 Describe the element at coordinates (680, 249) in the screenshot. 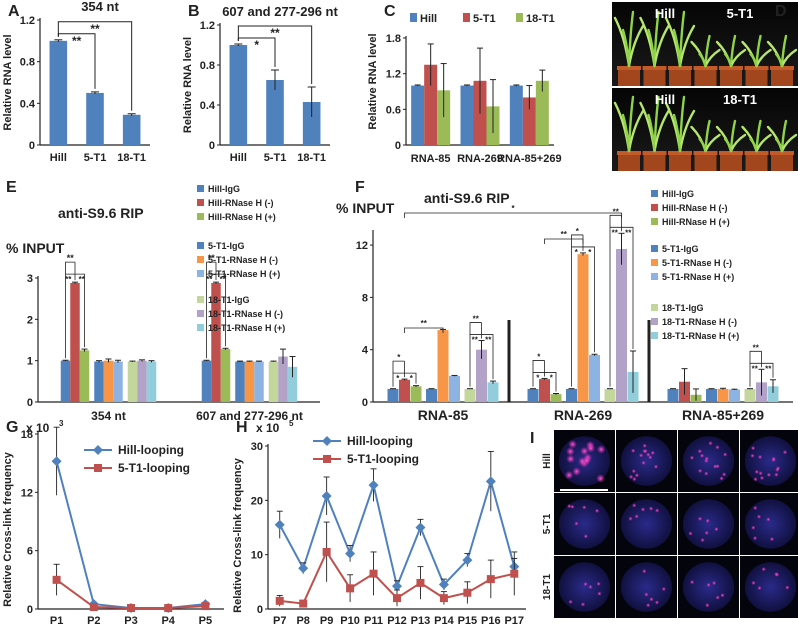

I see `legend-label: 5-T1-IgG` at that location.